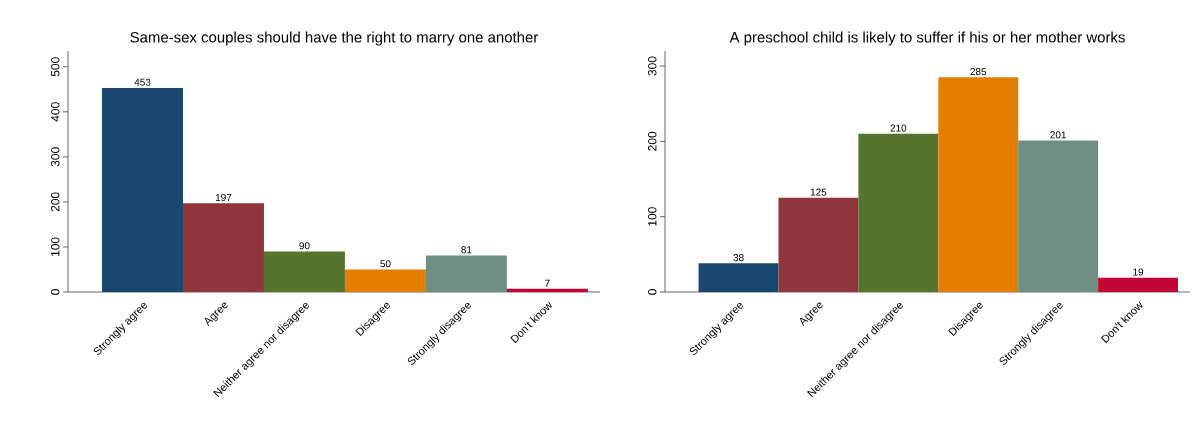  I want to click on chart-title: Same-sex couples should have the right to marry one another, so click(334, 38).